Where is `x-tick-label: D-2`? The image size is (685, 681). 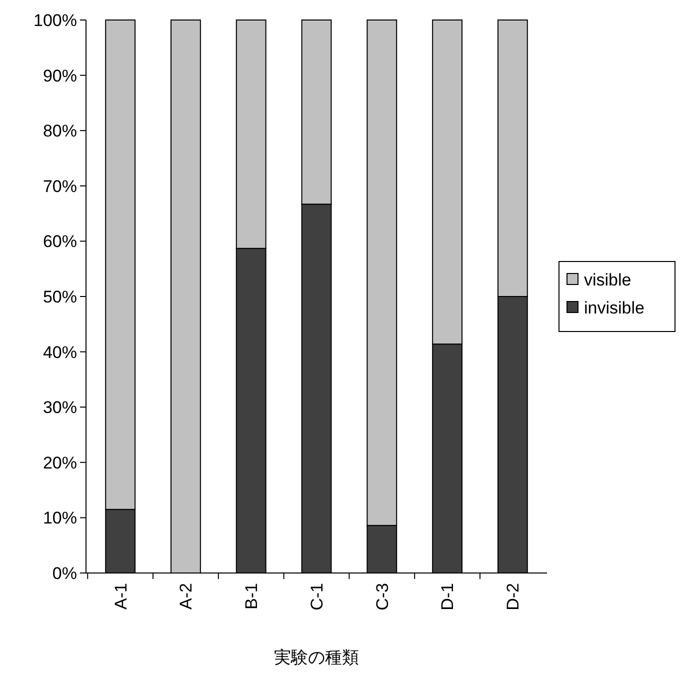
x-tick-label: D-2 is located at coordinates (513, 596).